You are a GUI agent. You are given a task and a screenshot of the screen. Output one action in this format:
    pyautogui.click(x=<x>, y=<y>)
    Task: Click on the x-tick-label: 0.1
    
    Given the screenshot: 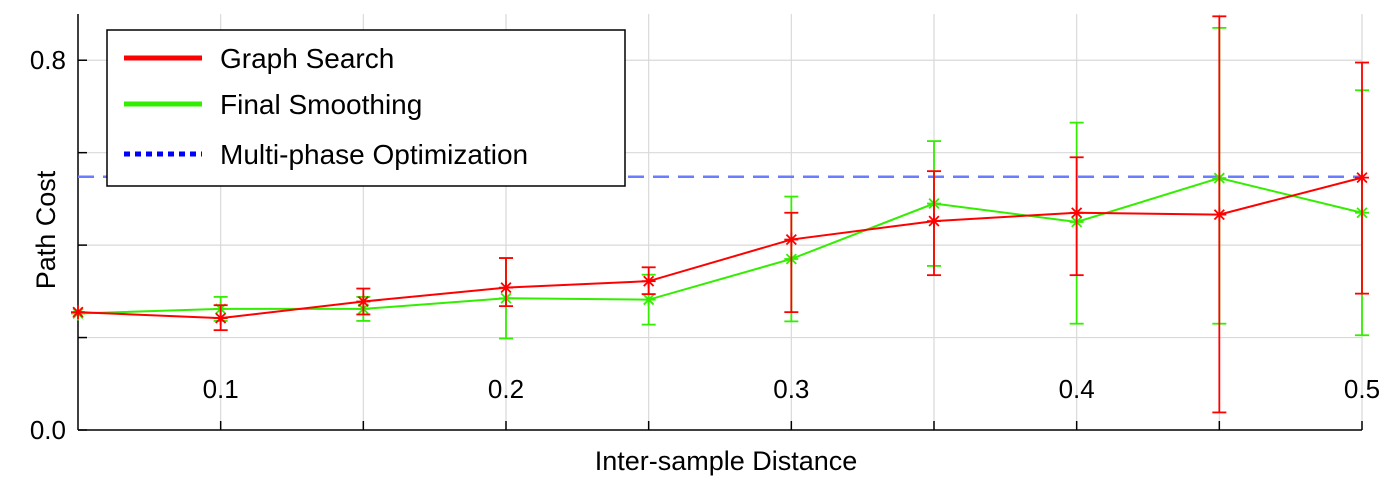 What is the action you would take?
    pyautogui.click(x=221, y=389)
    